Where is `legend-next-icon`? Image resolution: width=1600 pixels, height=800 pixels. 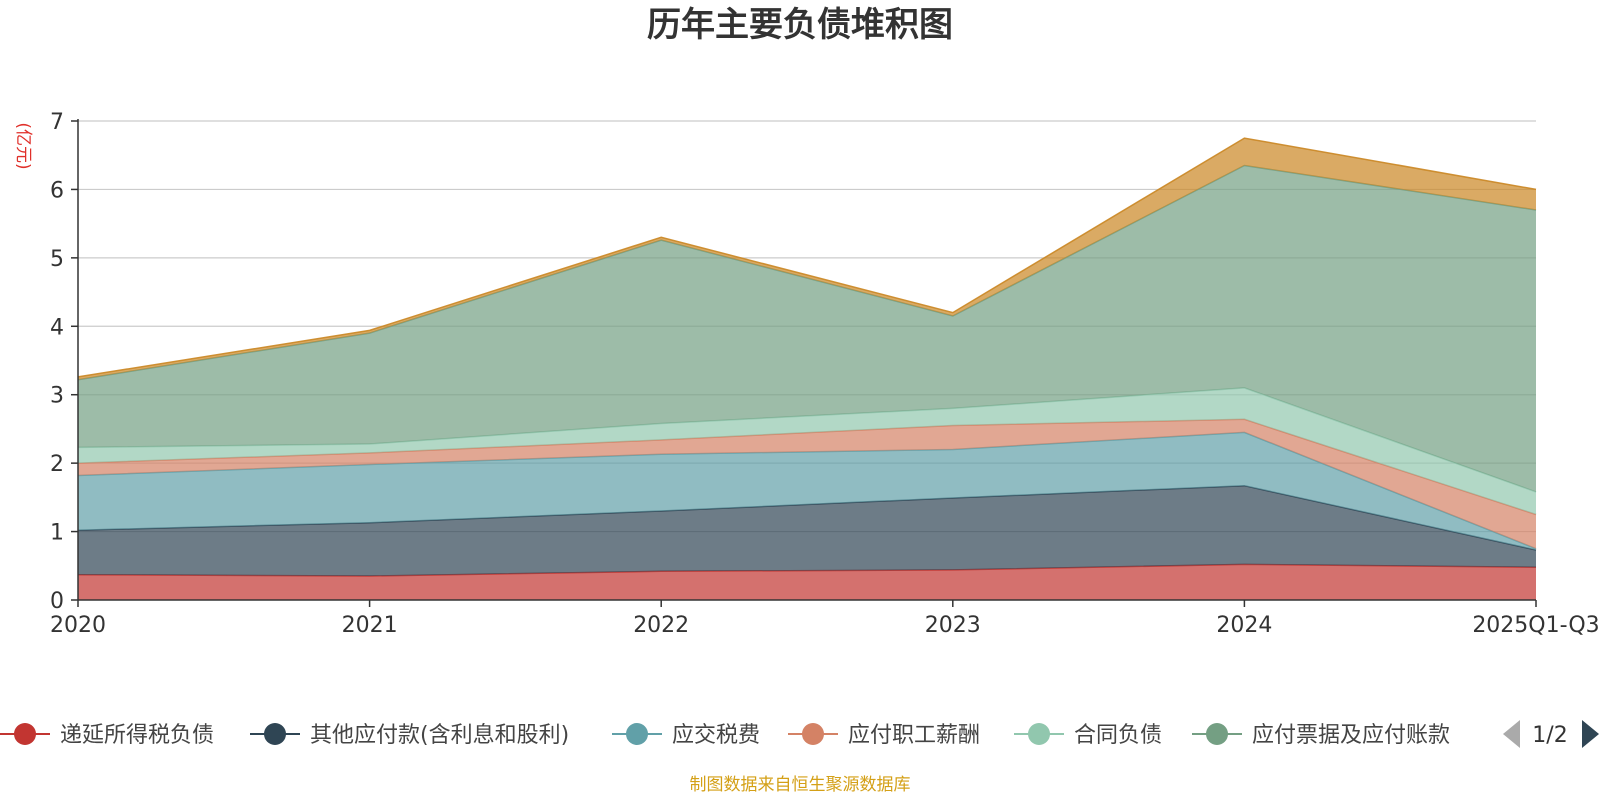
legend-next-icon is located at coordinates (1590, 734).